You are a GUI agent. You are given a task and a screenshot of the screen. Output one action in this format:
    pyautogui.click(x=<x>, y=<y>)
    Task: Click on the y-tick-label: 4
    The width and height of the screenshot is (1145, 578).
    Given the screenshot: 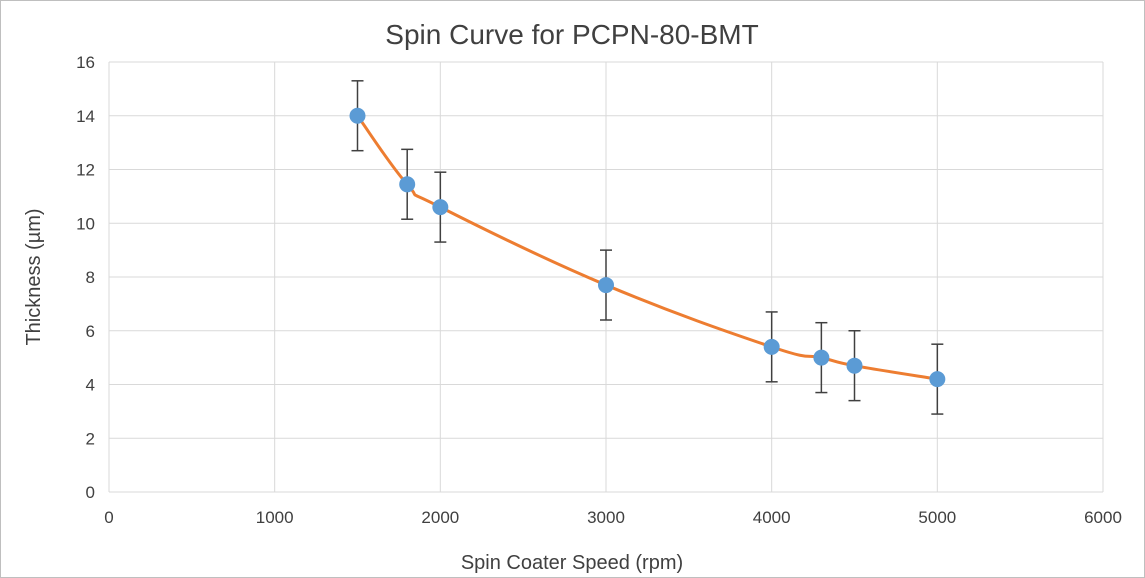 What is the action you would take?
    pyautogui.click(x=90, y=385)
    